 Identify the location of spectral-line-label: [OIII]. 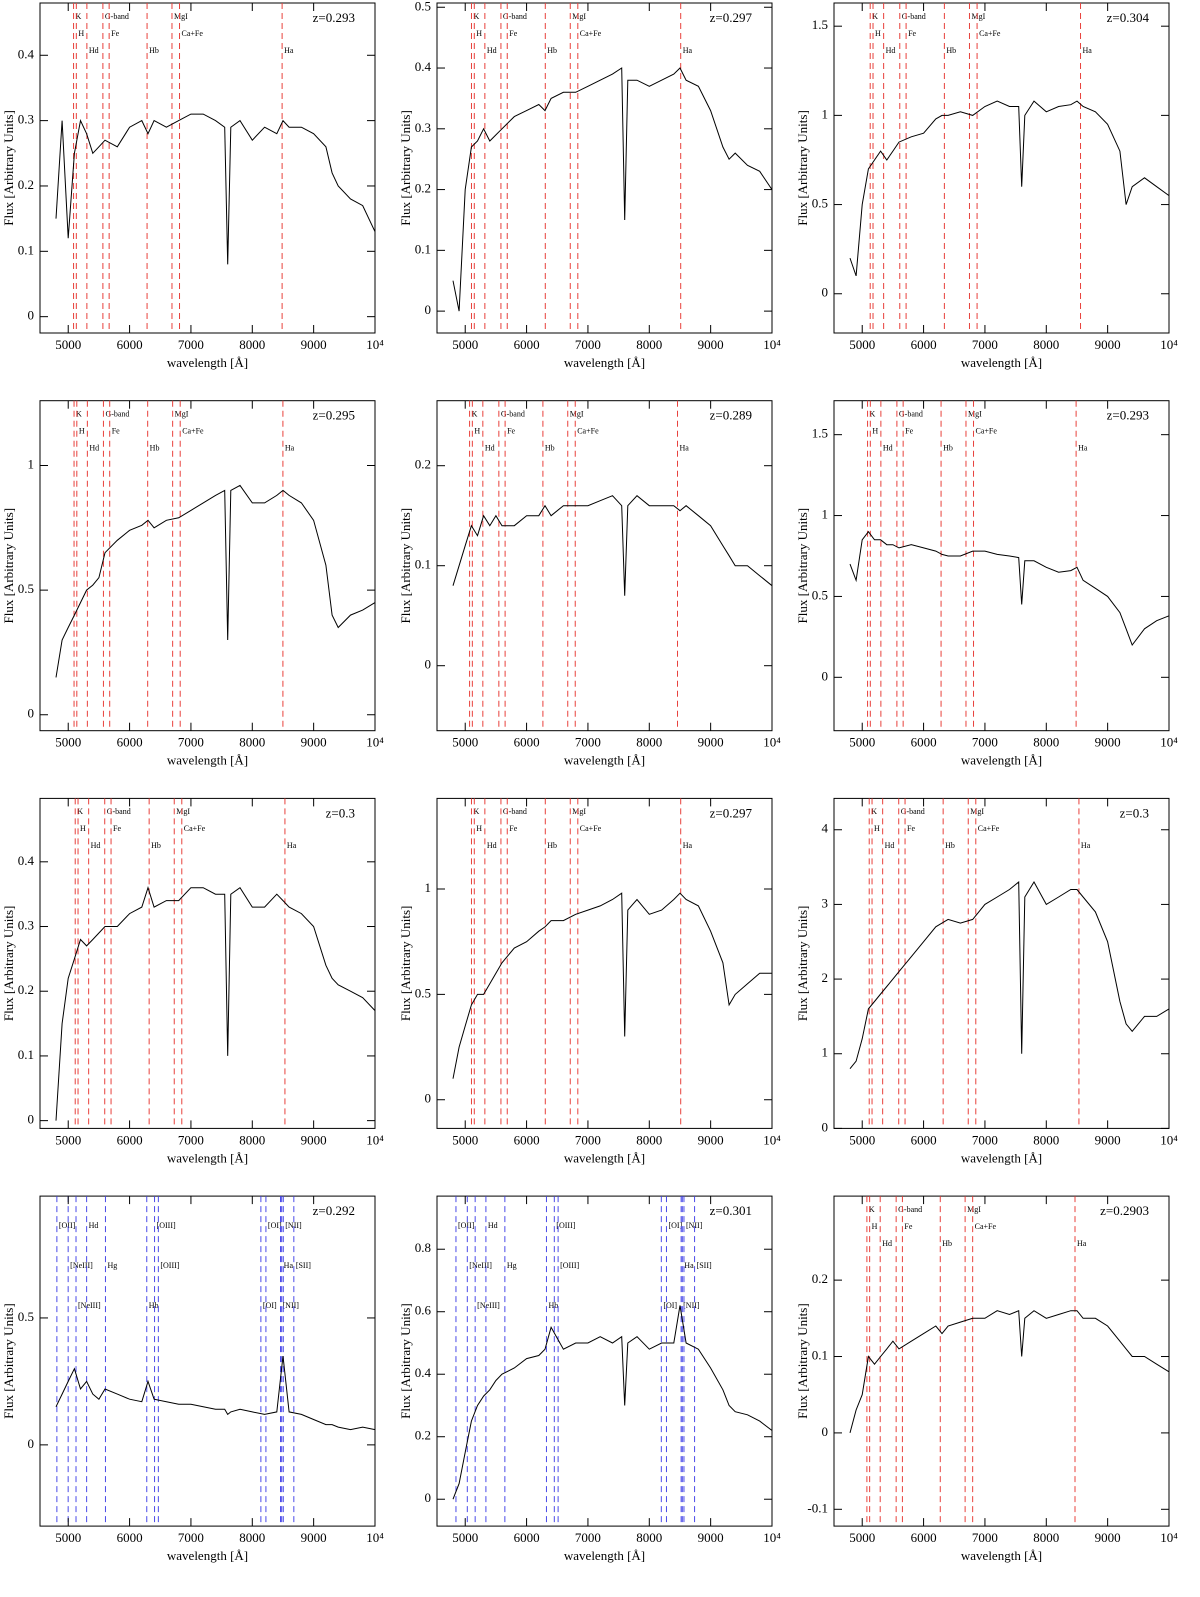
(565, 1225).